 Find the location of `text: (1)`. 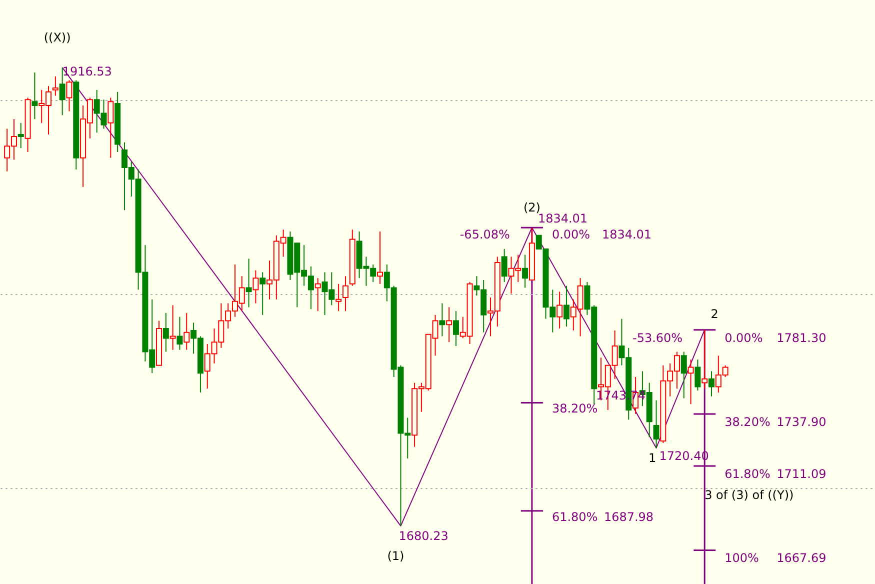

text: (1) is located at coordinates (395, 555).